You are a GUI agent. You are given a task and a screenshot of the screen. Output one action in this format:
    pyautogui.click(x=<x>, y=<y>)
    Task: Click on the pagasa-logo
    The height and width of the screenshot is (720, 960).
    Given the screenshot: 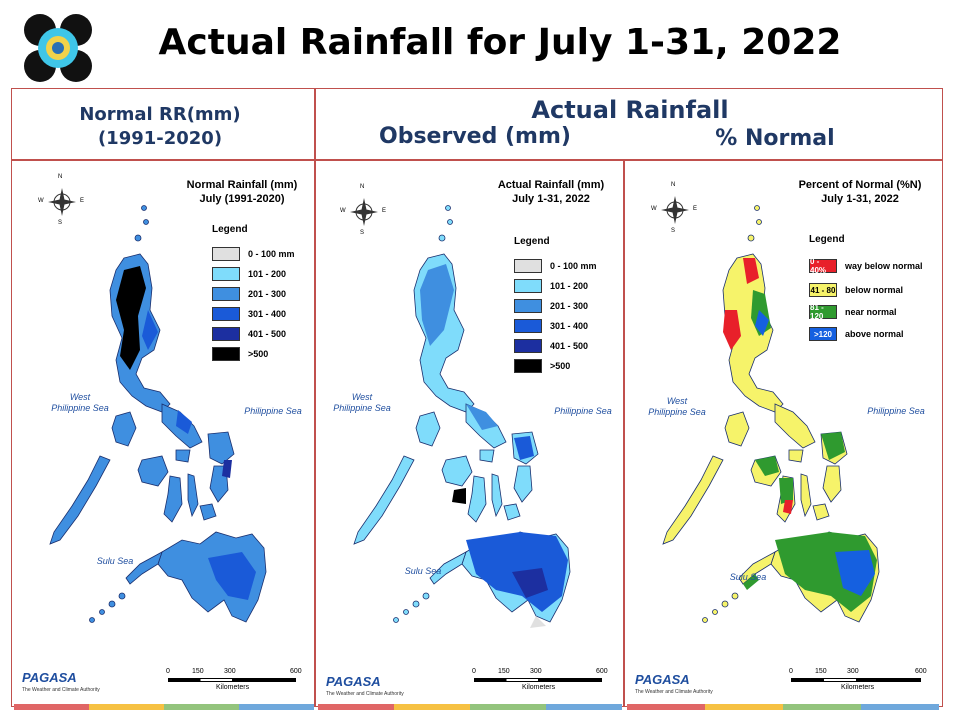 What is the action you would take?
    pyautogui.click(x=58, y=48)
    